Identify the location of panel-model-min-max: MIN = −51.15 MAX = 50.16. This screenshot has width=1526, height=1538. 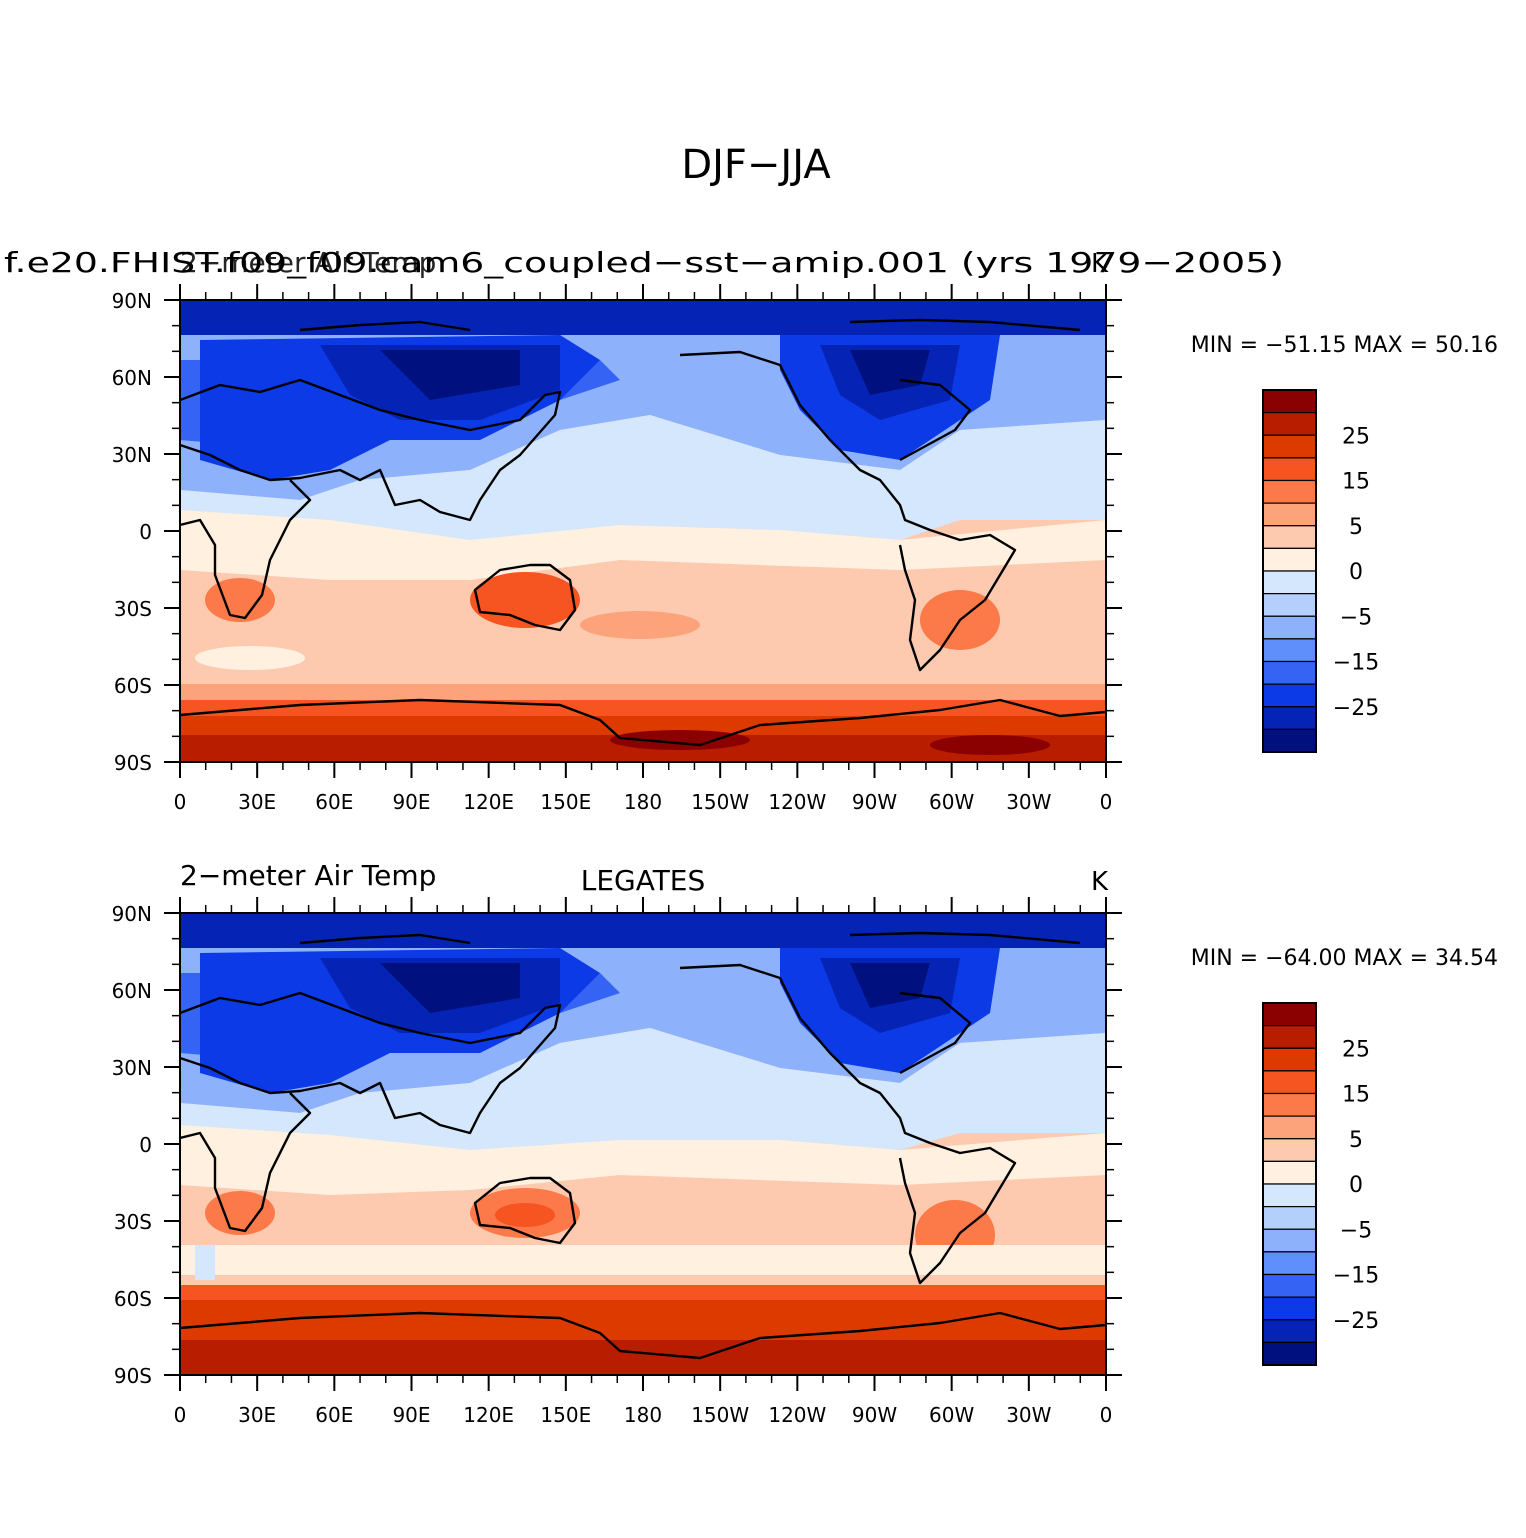
(1344, 345).